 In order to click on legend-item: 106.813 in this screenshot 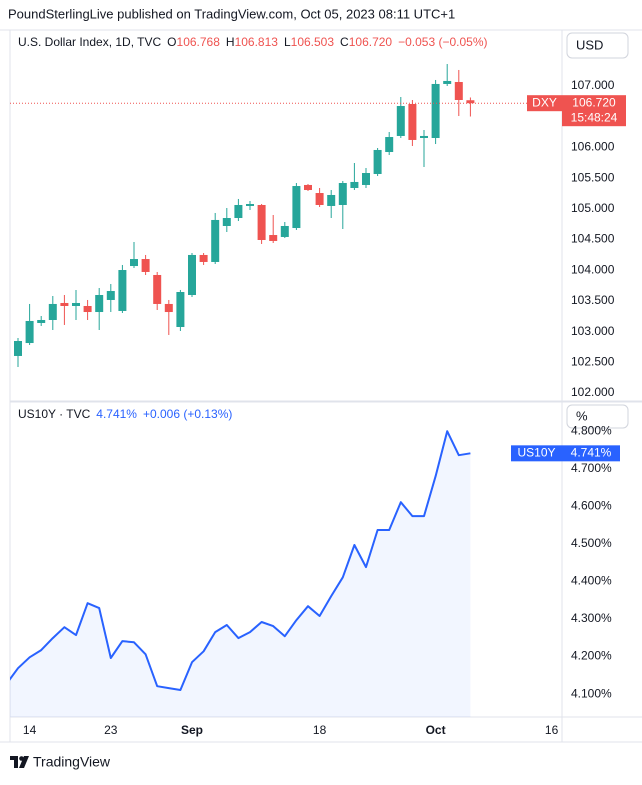, I will do `click(257, 42)`.